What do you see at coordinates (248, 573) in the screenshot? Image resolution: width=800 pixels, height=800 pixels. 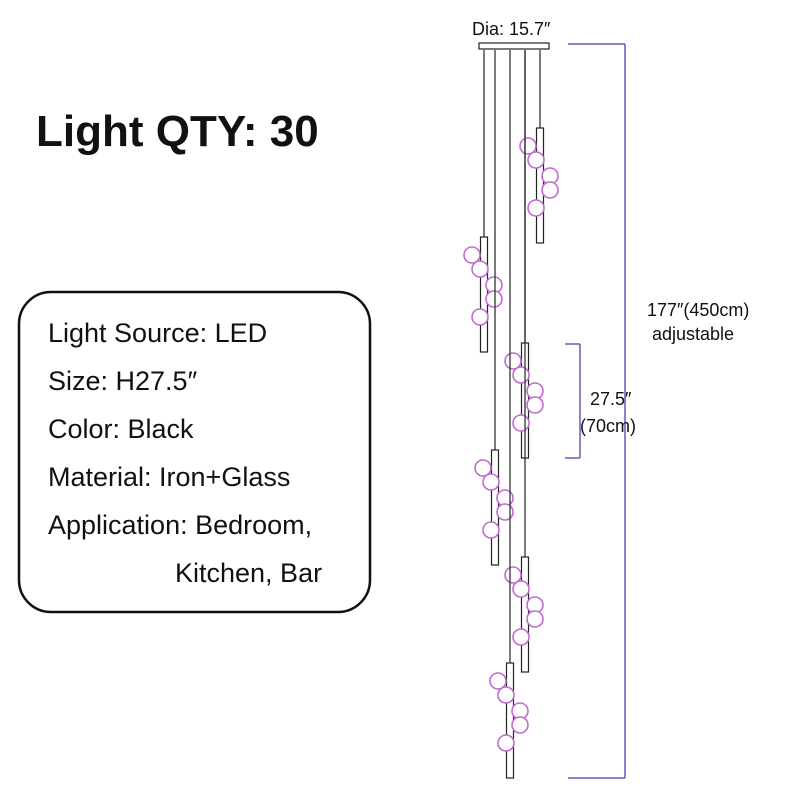 I see `spec: Kitchen, Bar` at bounding box center [248, 573].